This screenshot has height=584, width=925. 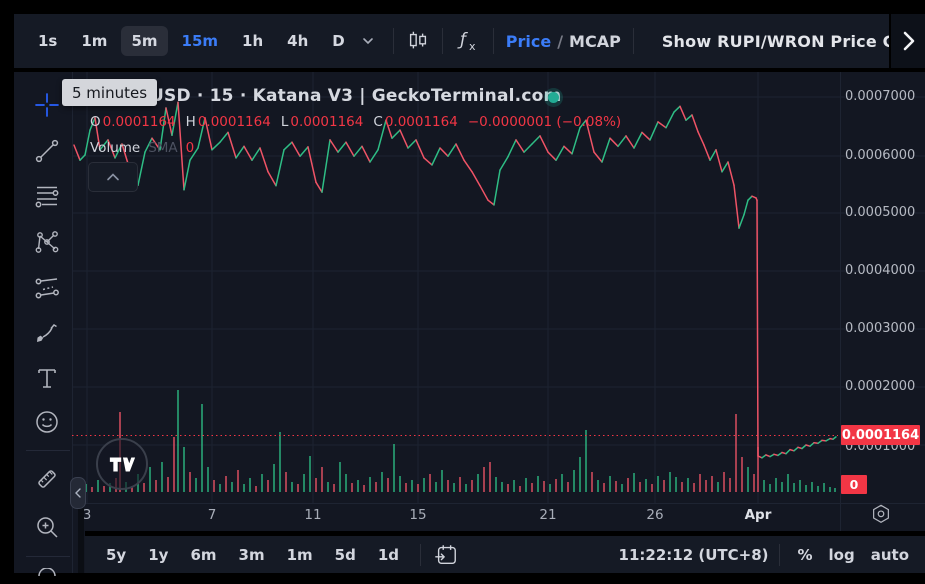 What do you see at coordinates (47, 288) in the screenshot?
I see `tool-trend-channel-button` at bounding box center [47, 288].